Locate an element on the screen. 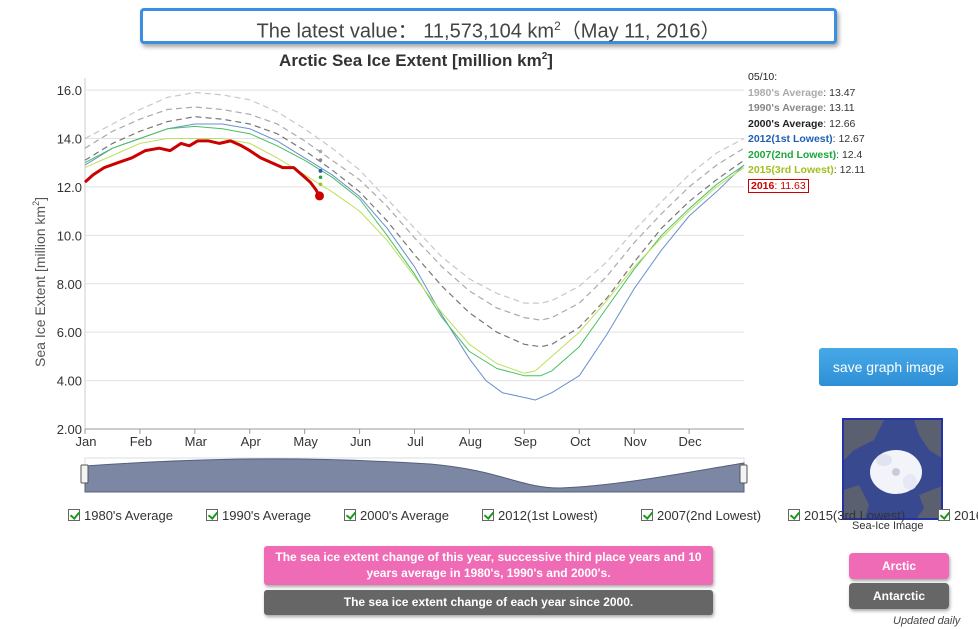  legend-item-value: : 12.11 is located at coordinates (849, 170).